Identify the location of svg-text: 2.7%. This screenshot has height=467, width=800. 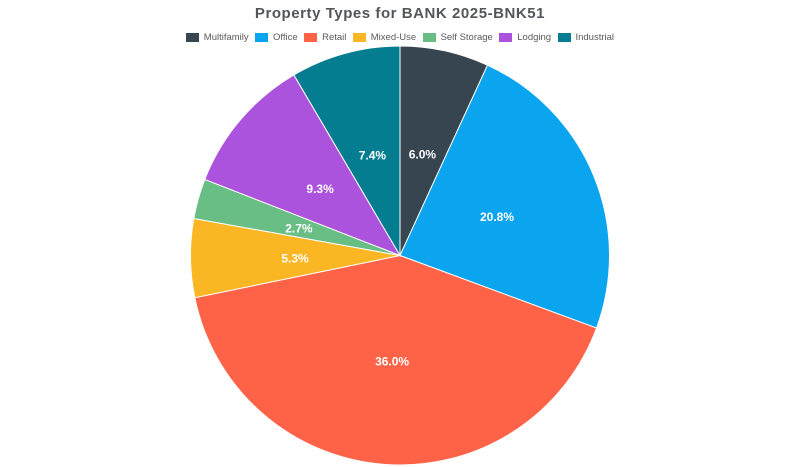
(299, 229).